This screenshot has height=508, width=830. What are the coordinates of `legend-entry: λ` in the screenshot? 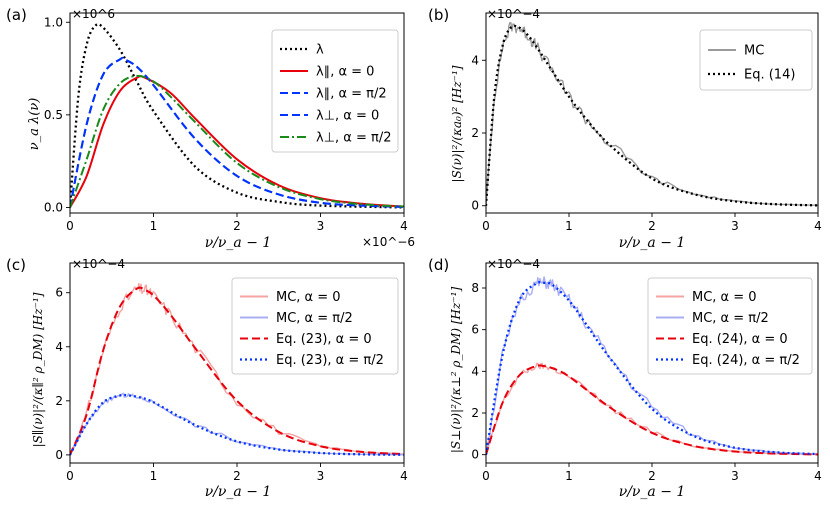 It's located at (320, 50).